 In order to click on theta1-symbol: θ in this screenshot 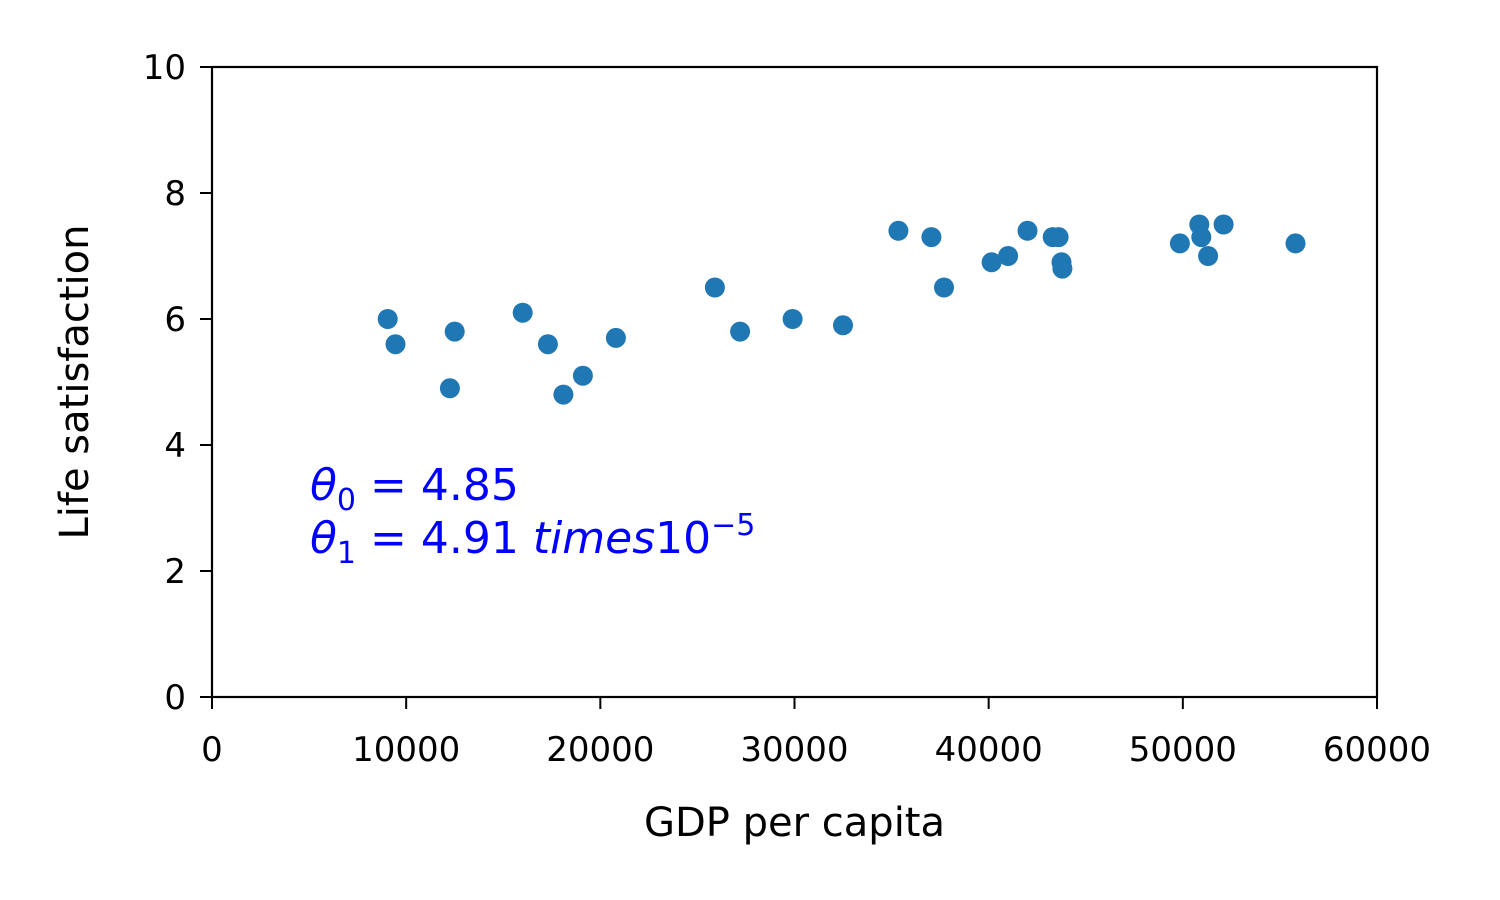, I will do `click(323, 538)`.